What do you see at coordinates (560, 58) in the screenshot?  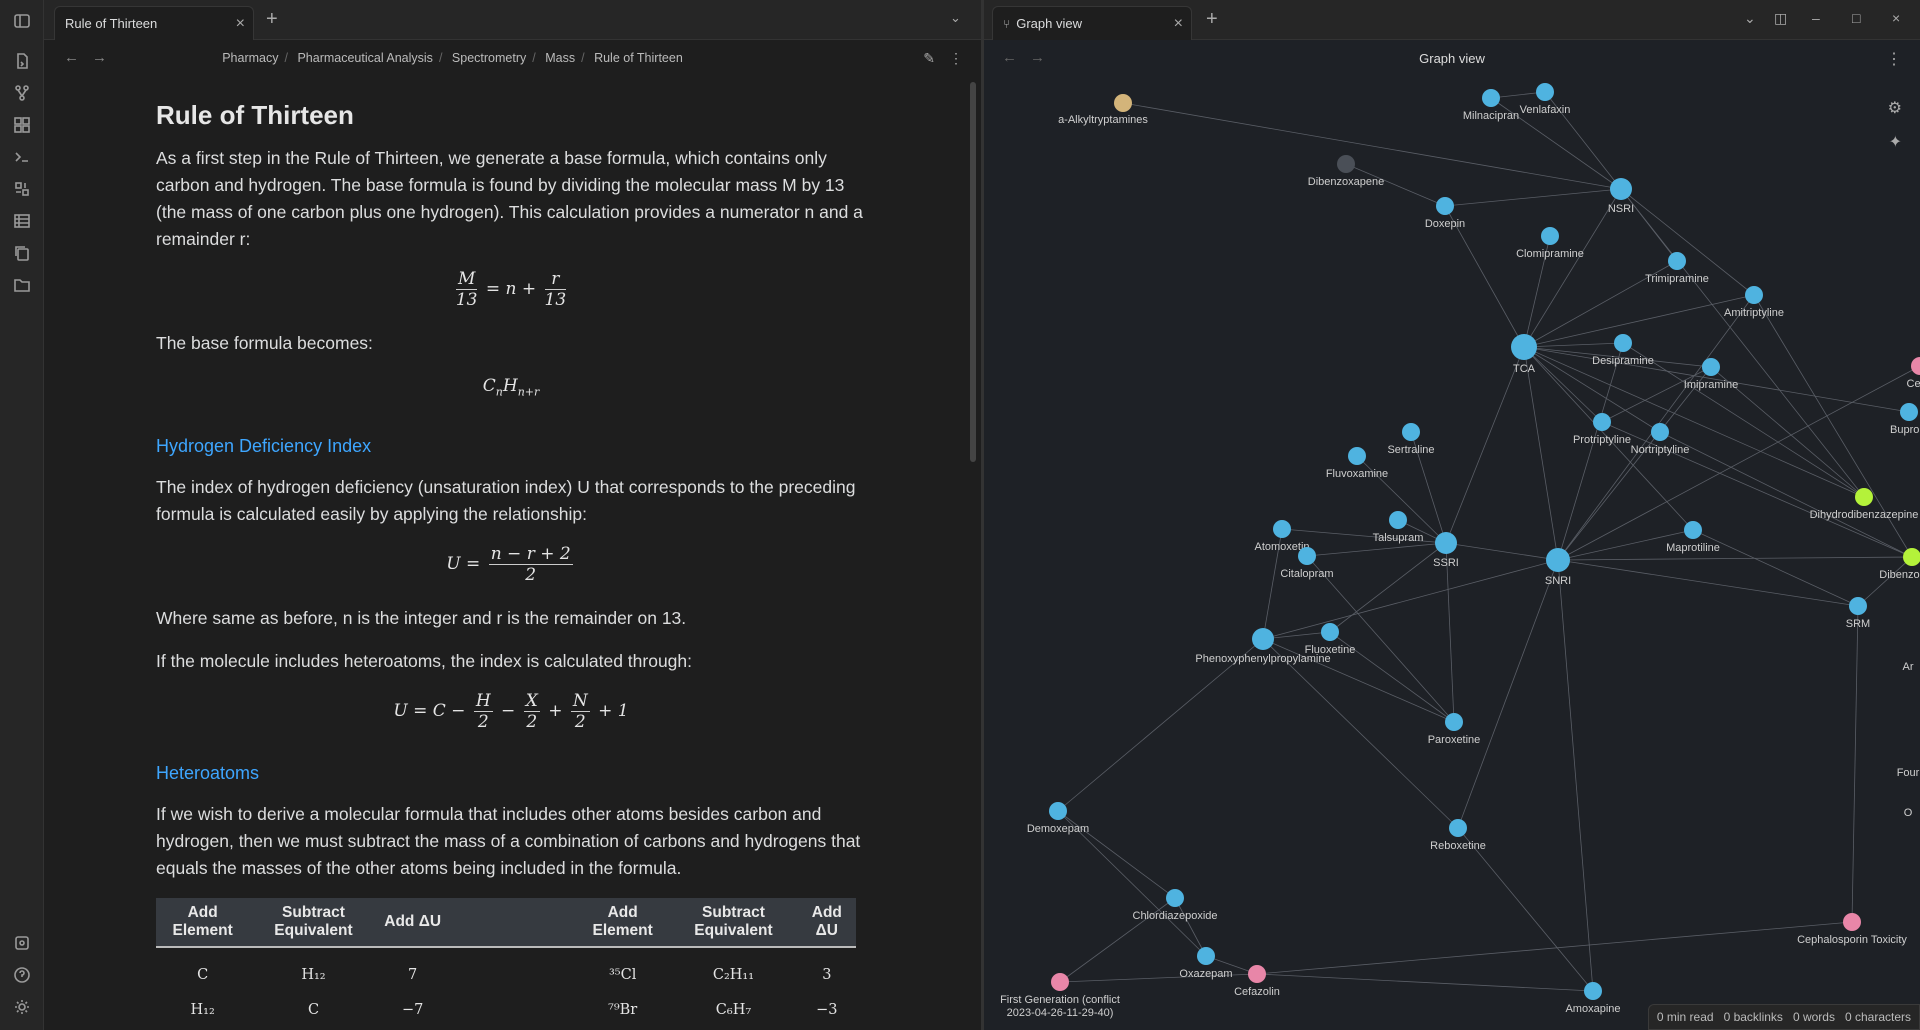 I see `breadcrumb-item: Mass` at bounding box center [560, 58].